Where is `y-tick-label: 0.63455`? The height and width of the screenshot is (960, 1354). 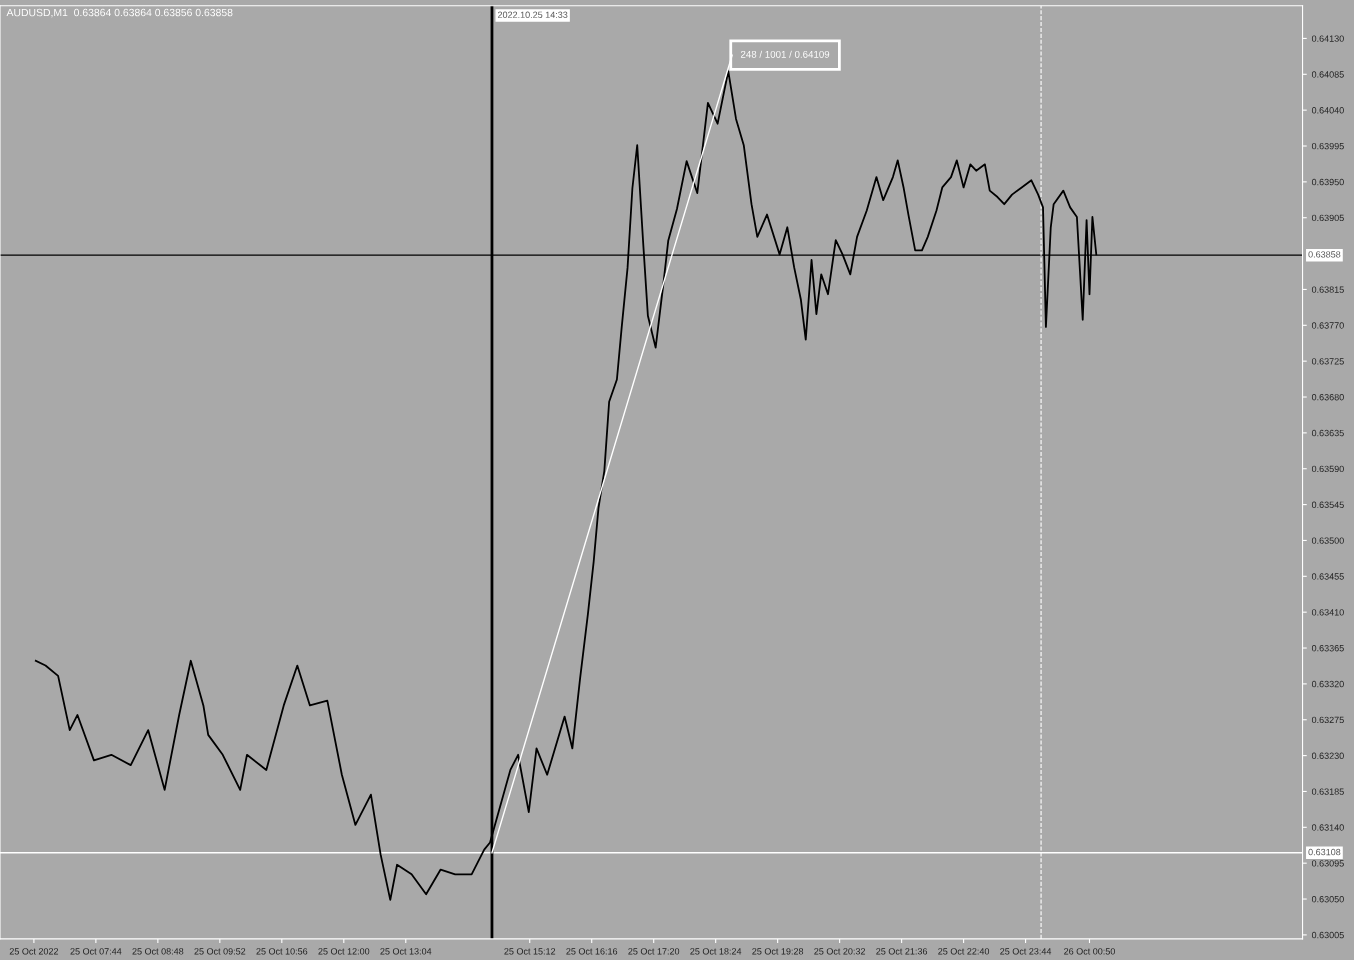
y-tick-label: 0.63455 is located at coordinates (1327, 576).